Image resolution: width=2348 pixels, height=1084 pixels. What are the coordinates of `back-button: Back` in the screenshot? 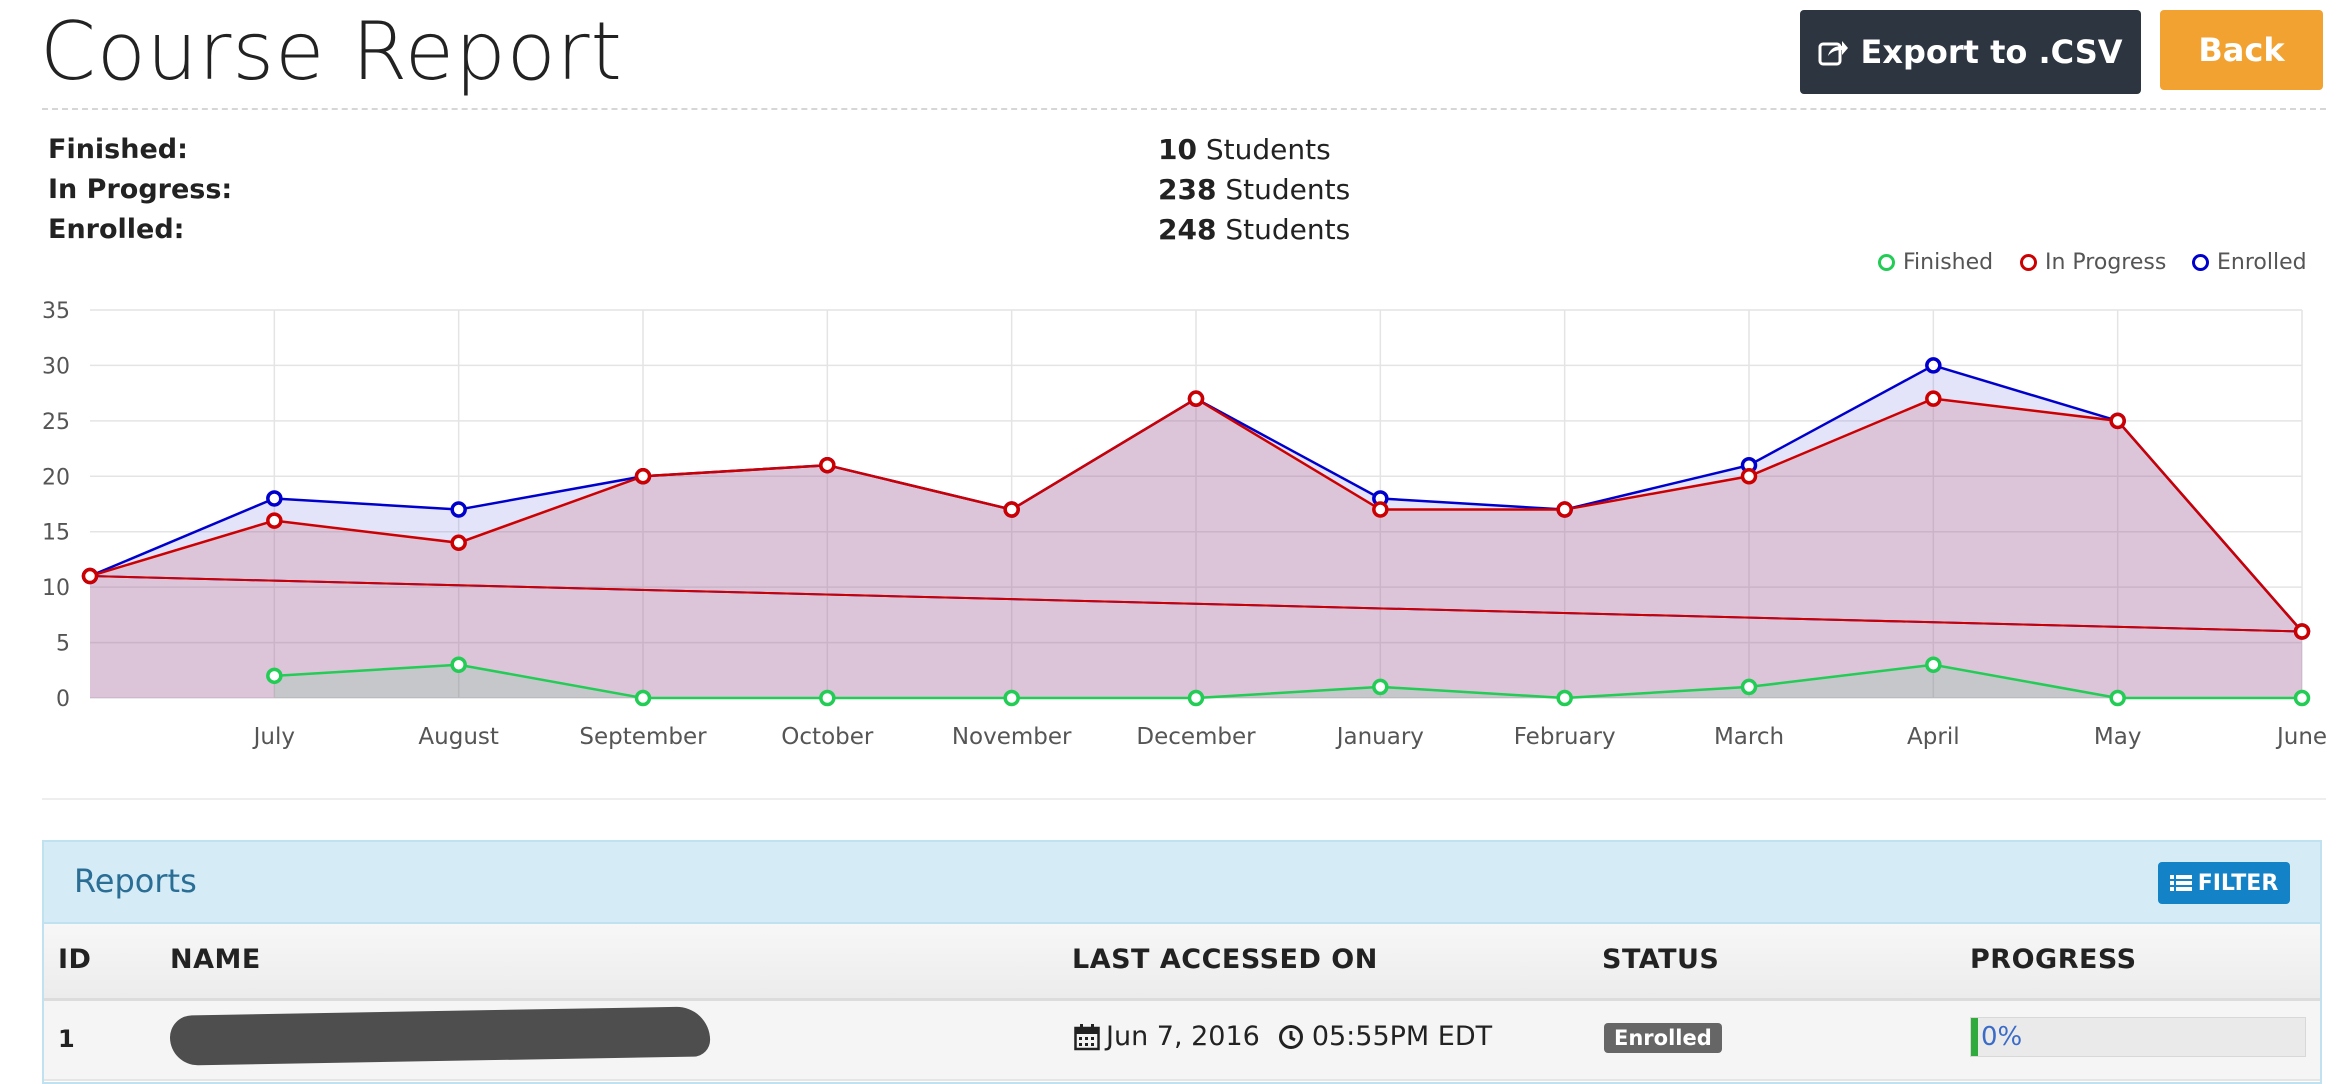 It's located at (2241, 50).